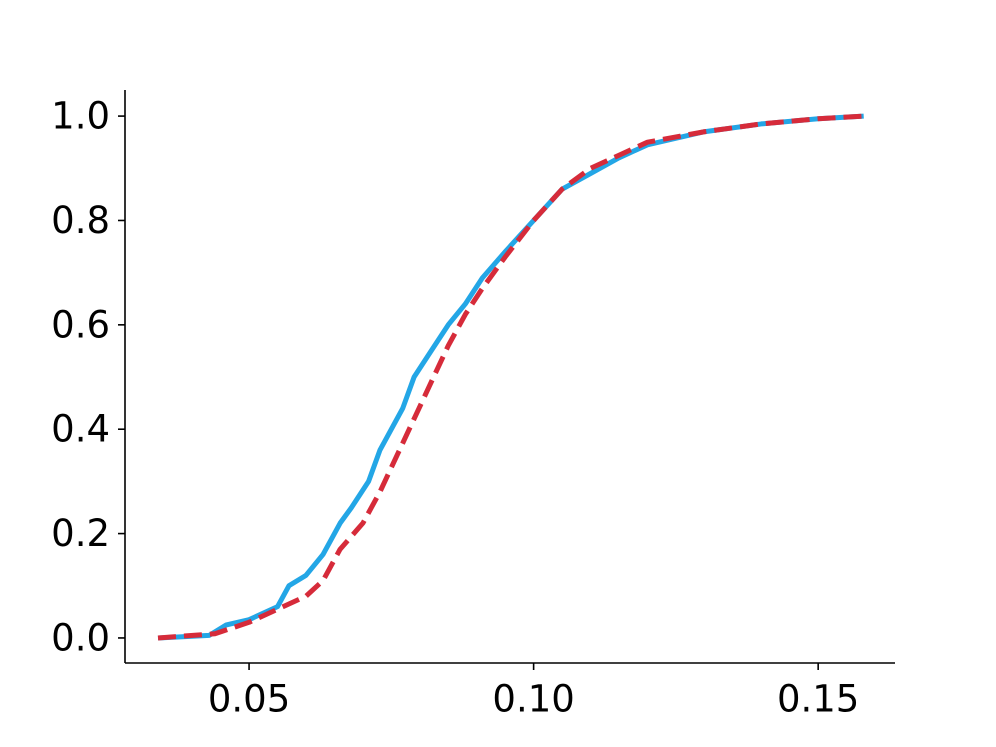 The height and width of the screenshot is (747, 996). What do you see at coordinates (80, 533) in the screenshot?
I see `y-tick-label: 0.2` at bounding box center [80, 533].